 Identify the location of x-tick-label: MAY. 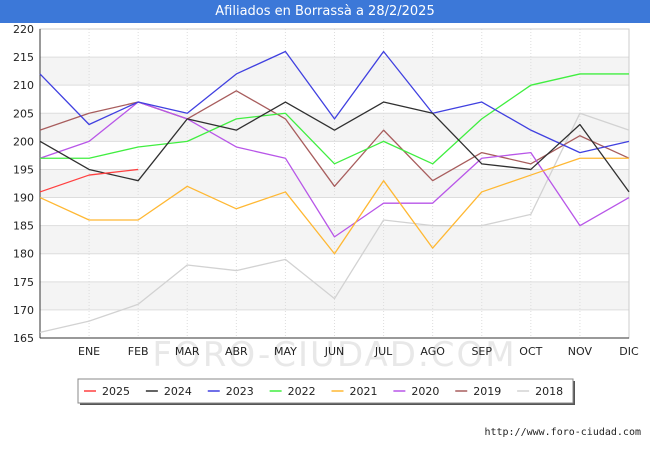
(285, 351).